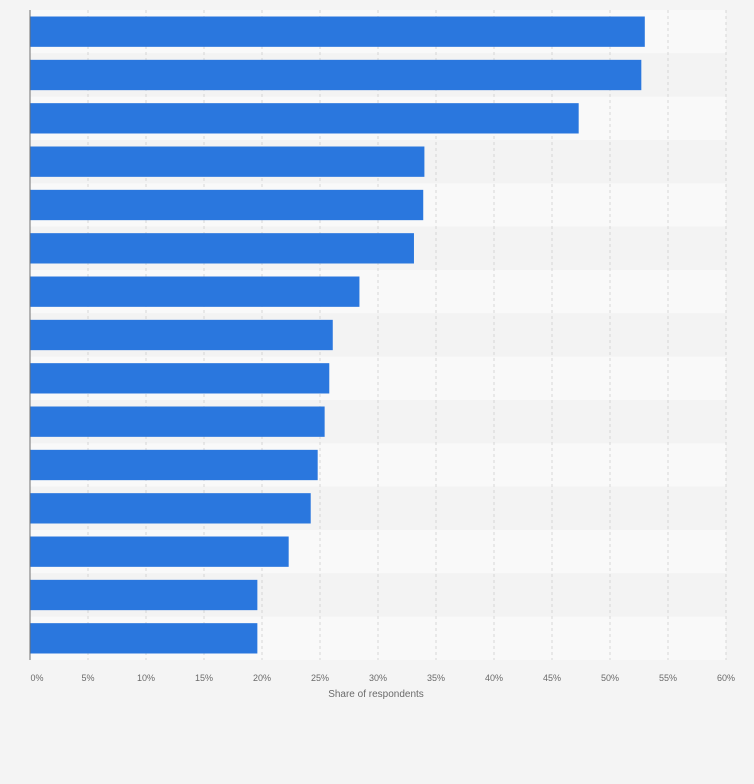 This screenshot has height=784, width=754. I want to click on x-axis-ticks: 0% 5% 10% 15% 20% 25% 30% 35% 40% 45% 50% 55% 60%, so click(382, 678).